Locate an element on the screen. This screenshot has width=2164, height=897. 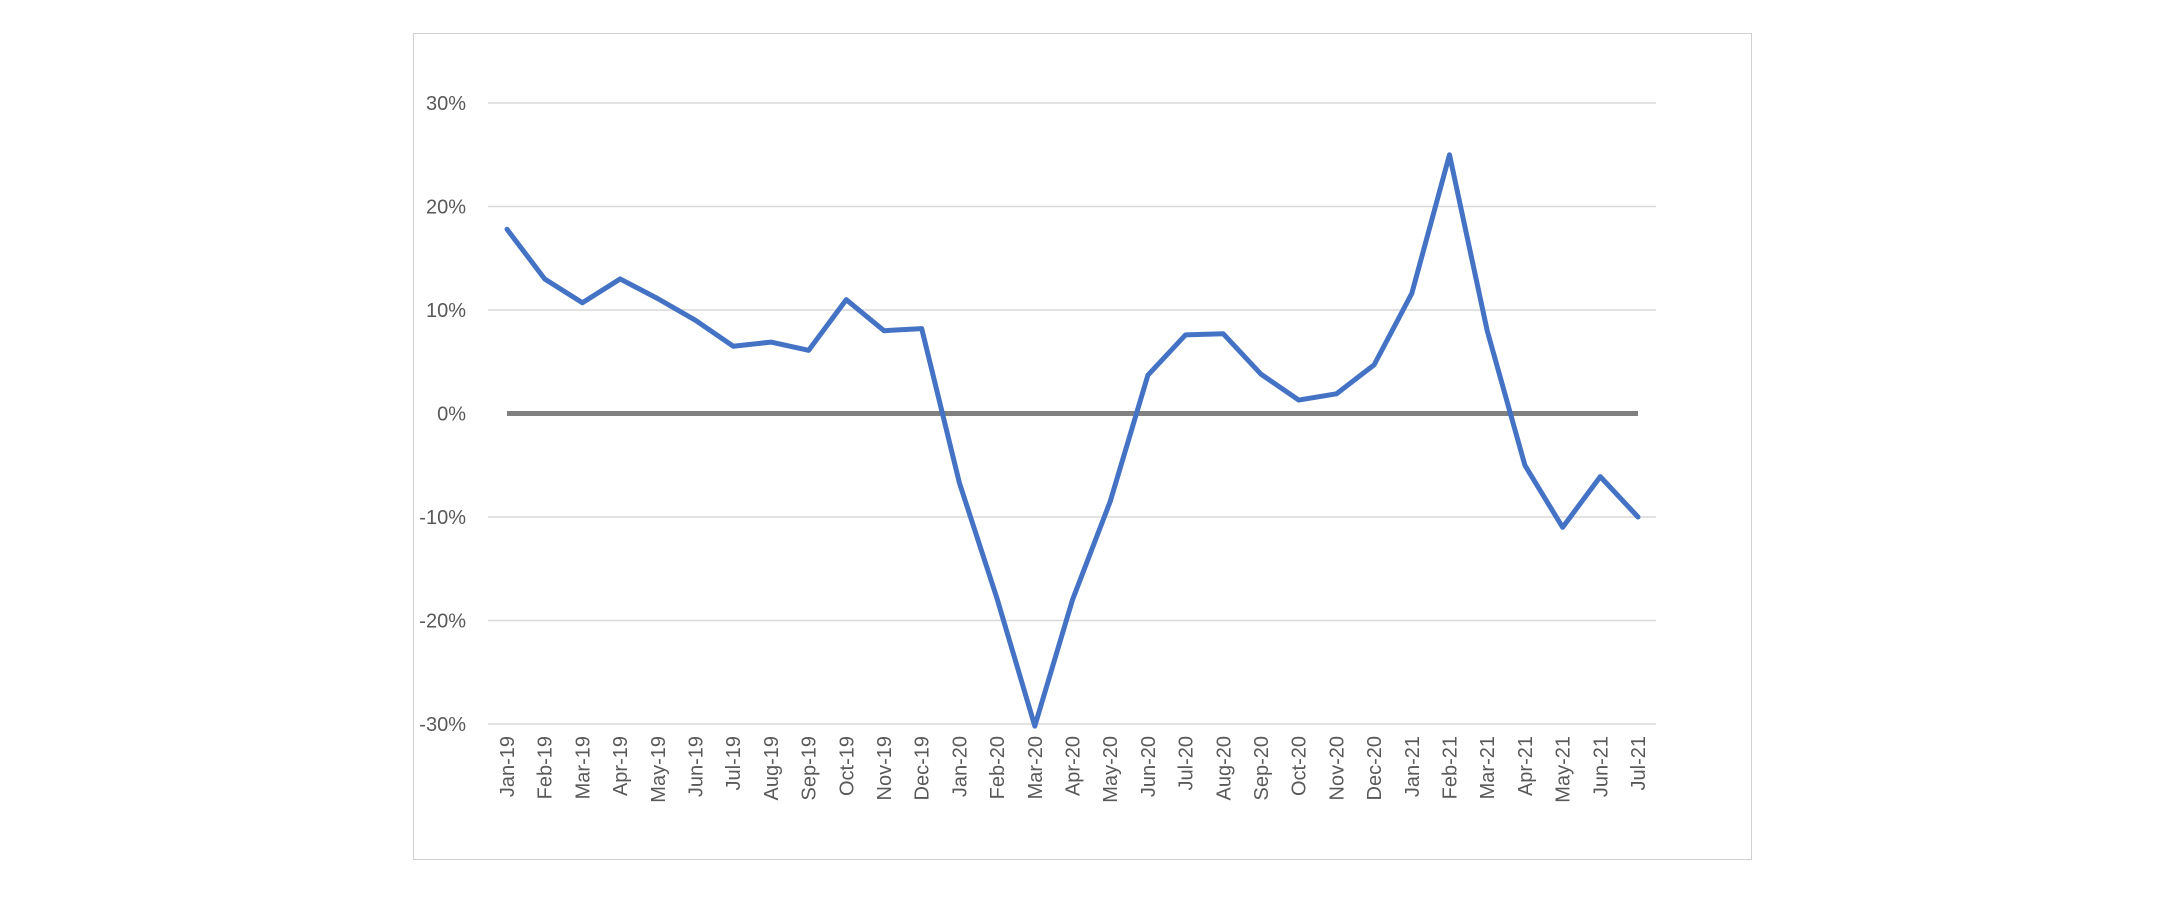
x-tick-label: Nov-19 is located at coordinates (885, 768).